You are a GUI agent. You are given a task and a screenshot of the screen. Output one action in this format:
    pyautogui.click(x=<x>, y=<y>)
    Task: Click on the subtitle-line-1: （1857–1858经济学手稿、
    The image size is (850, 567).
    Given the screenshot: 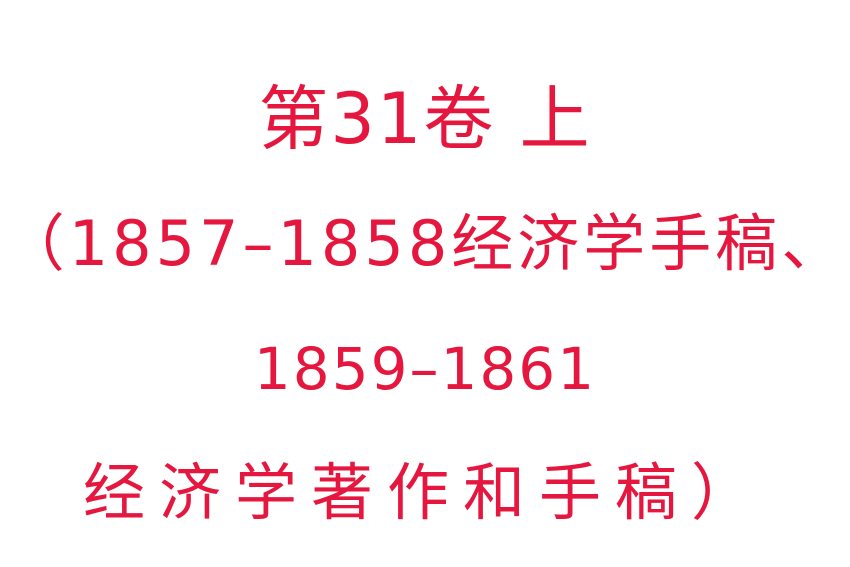 What is the action you would take?
    pyautogui.click(x=425, y=243)
    